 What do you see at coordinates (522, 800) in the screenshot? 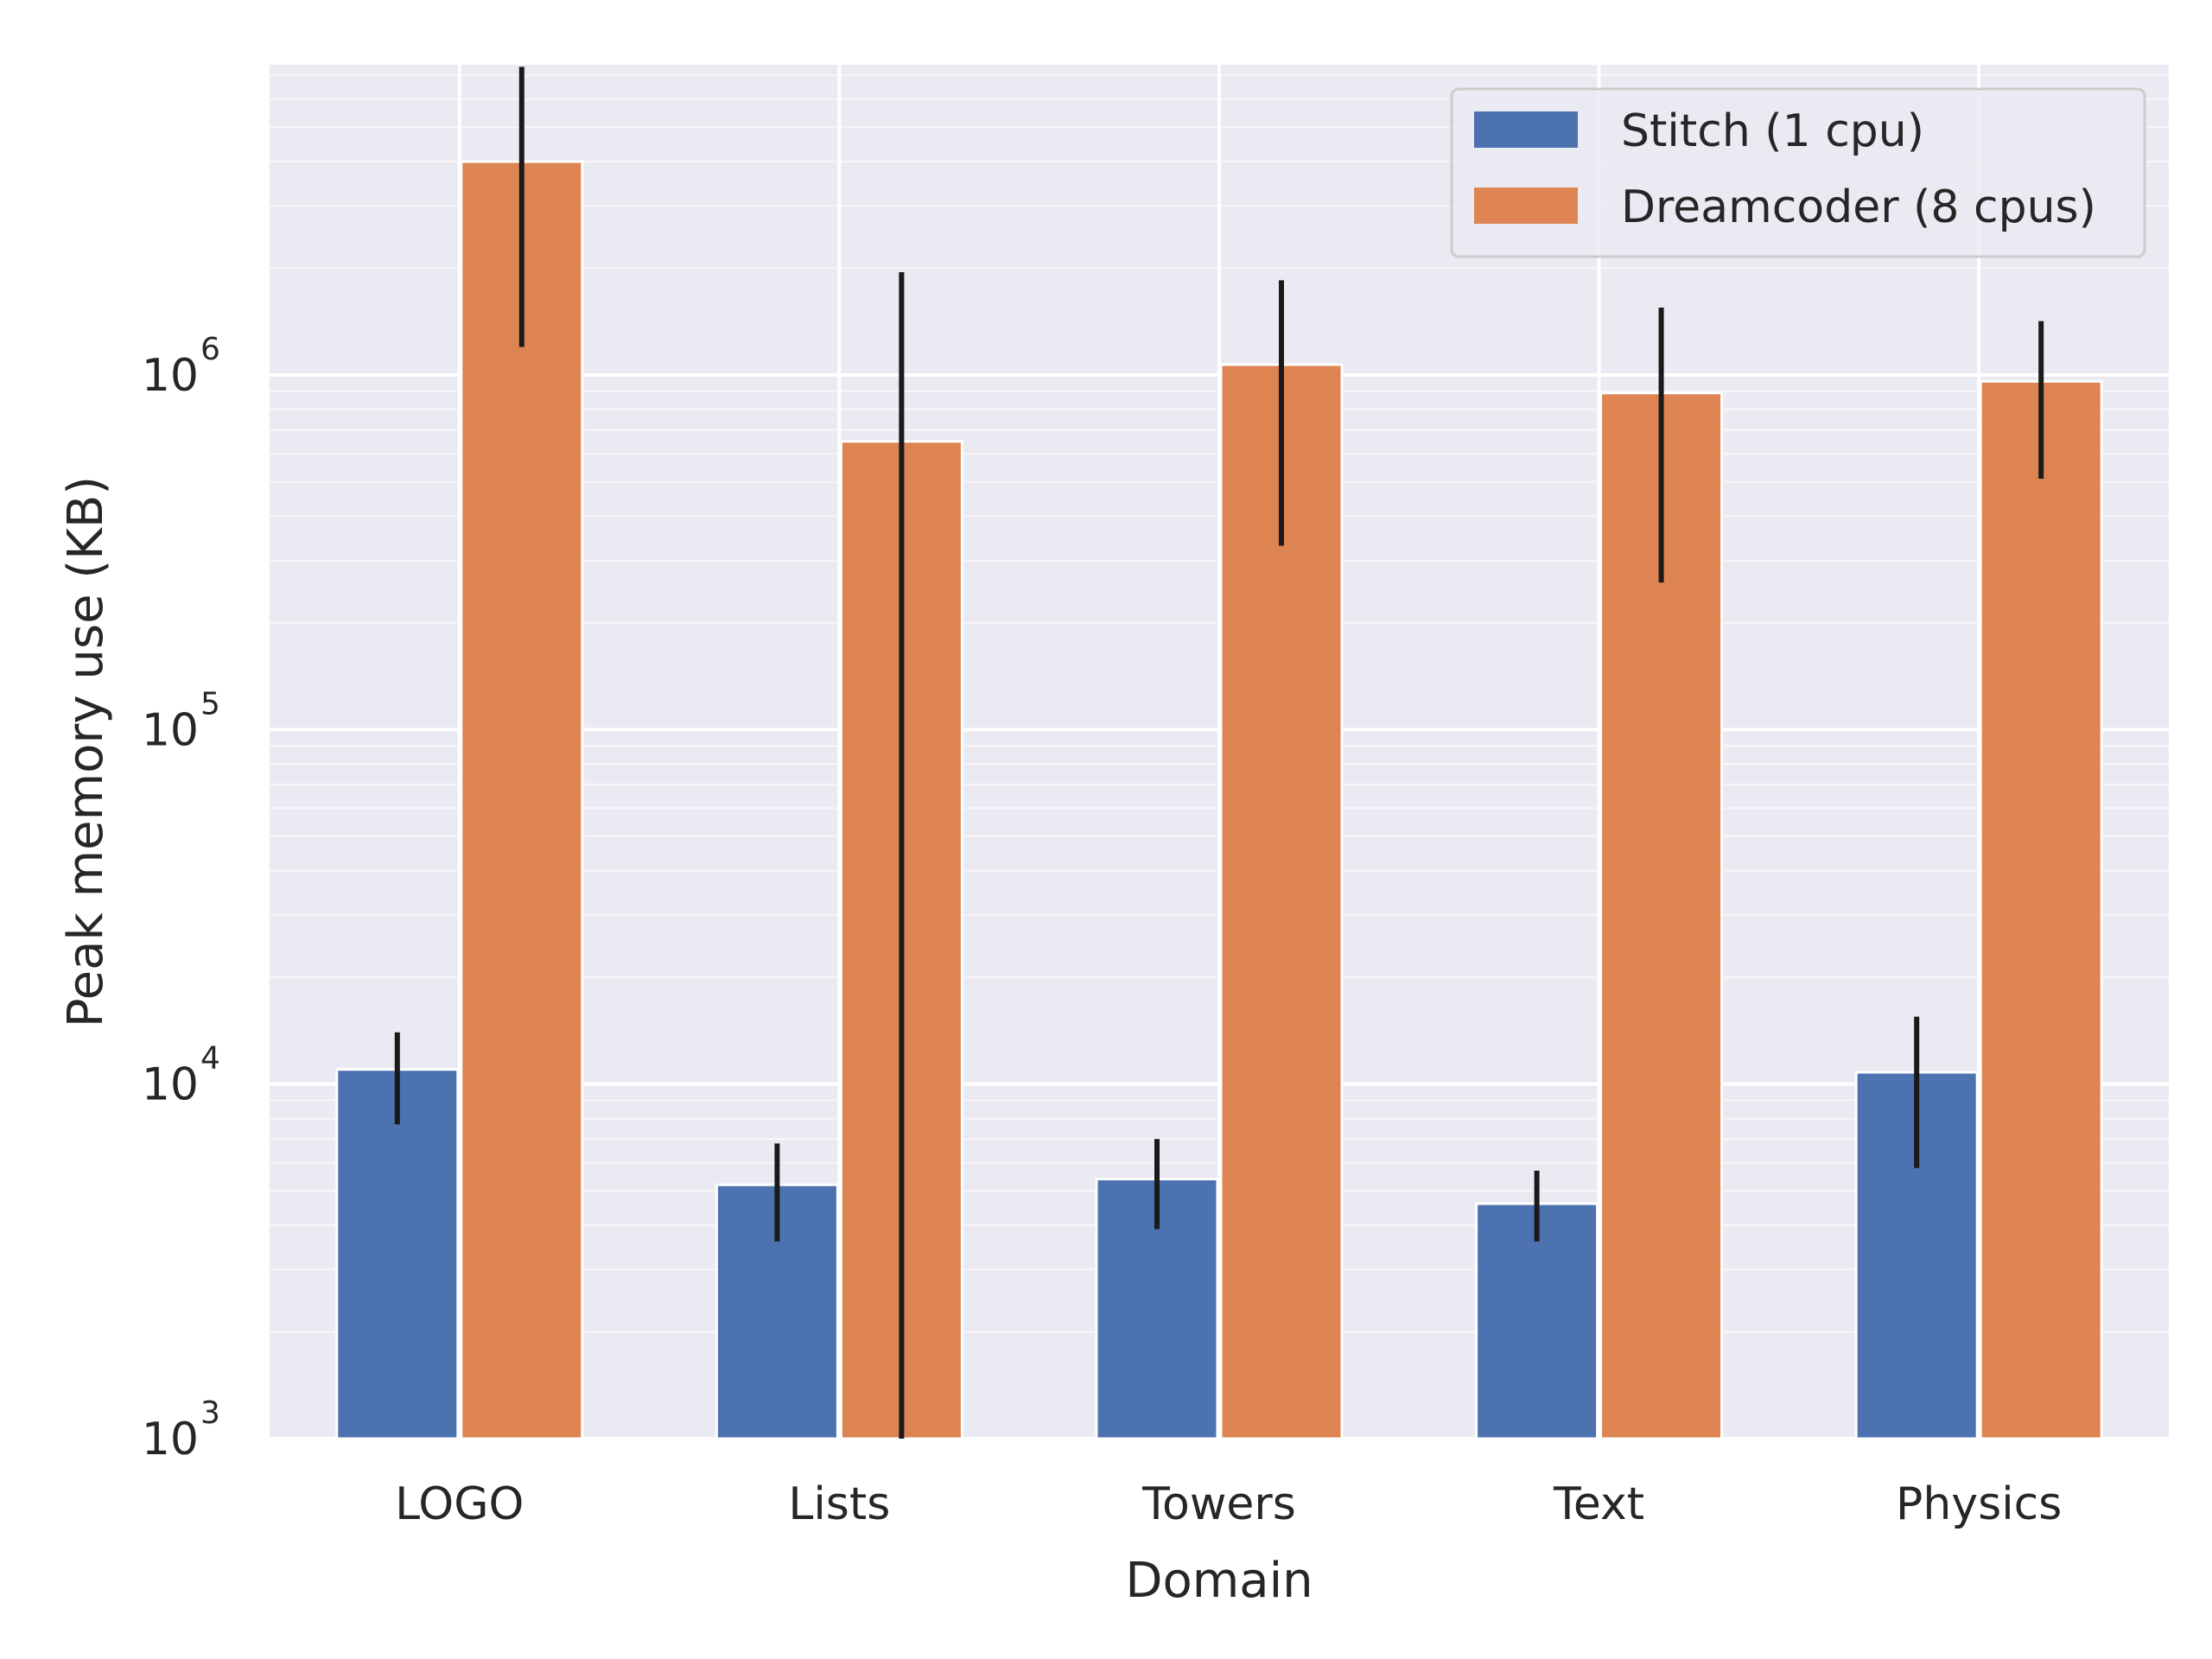
I see `bar-dreamcoder-logo` at bounding box center [522, 800].